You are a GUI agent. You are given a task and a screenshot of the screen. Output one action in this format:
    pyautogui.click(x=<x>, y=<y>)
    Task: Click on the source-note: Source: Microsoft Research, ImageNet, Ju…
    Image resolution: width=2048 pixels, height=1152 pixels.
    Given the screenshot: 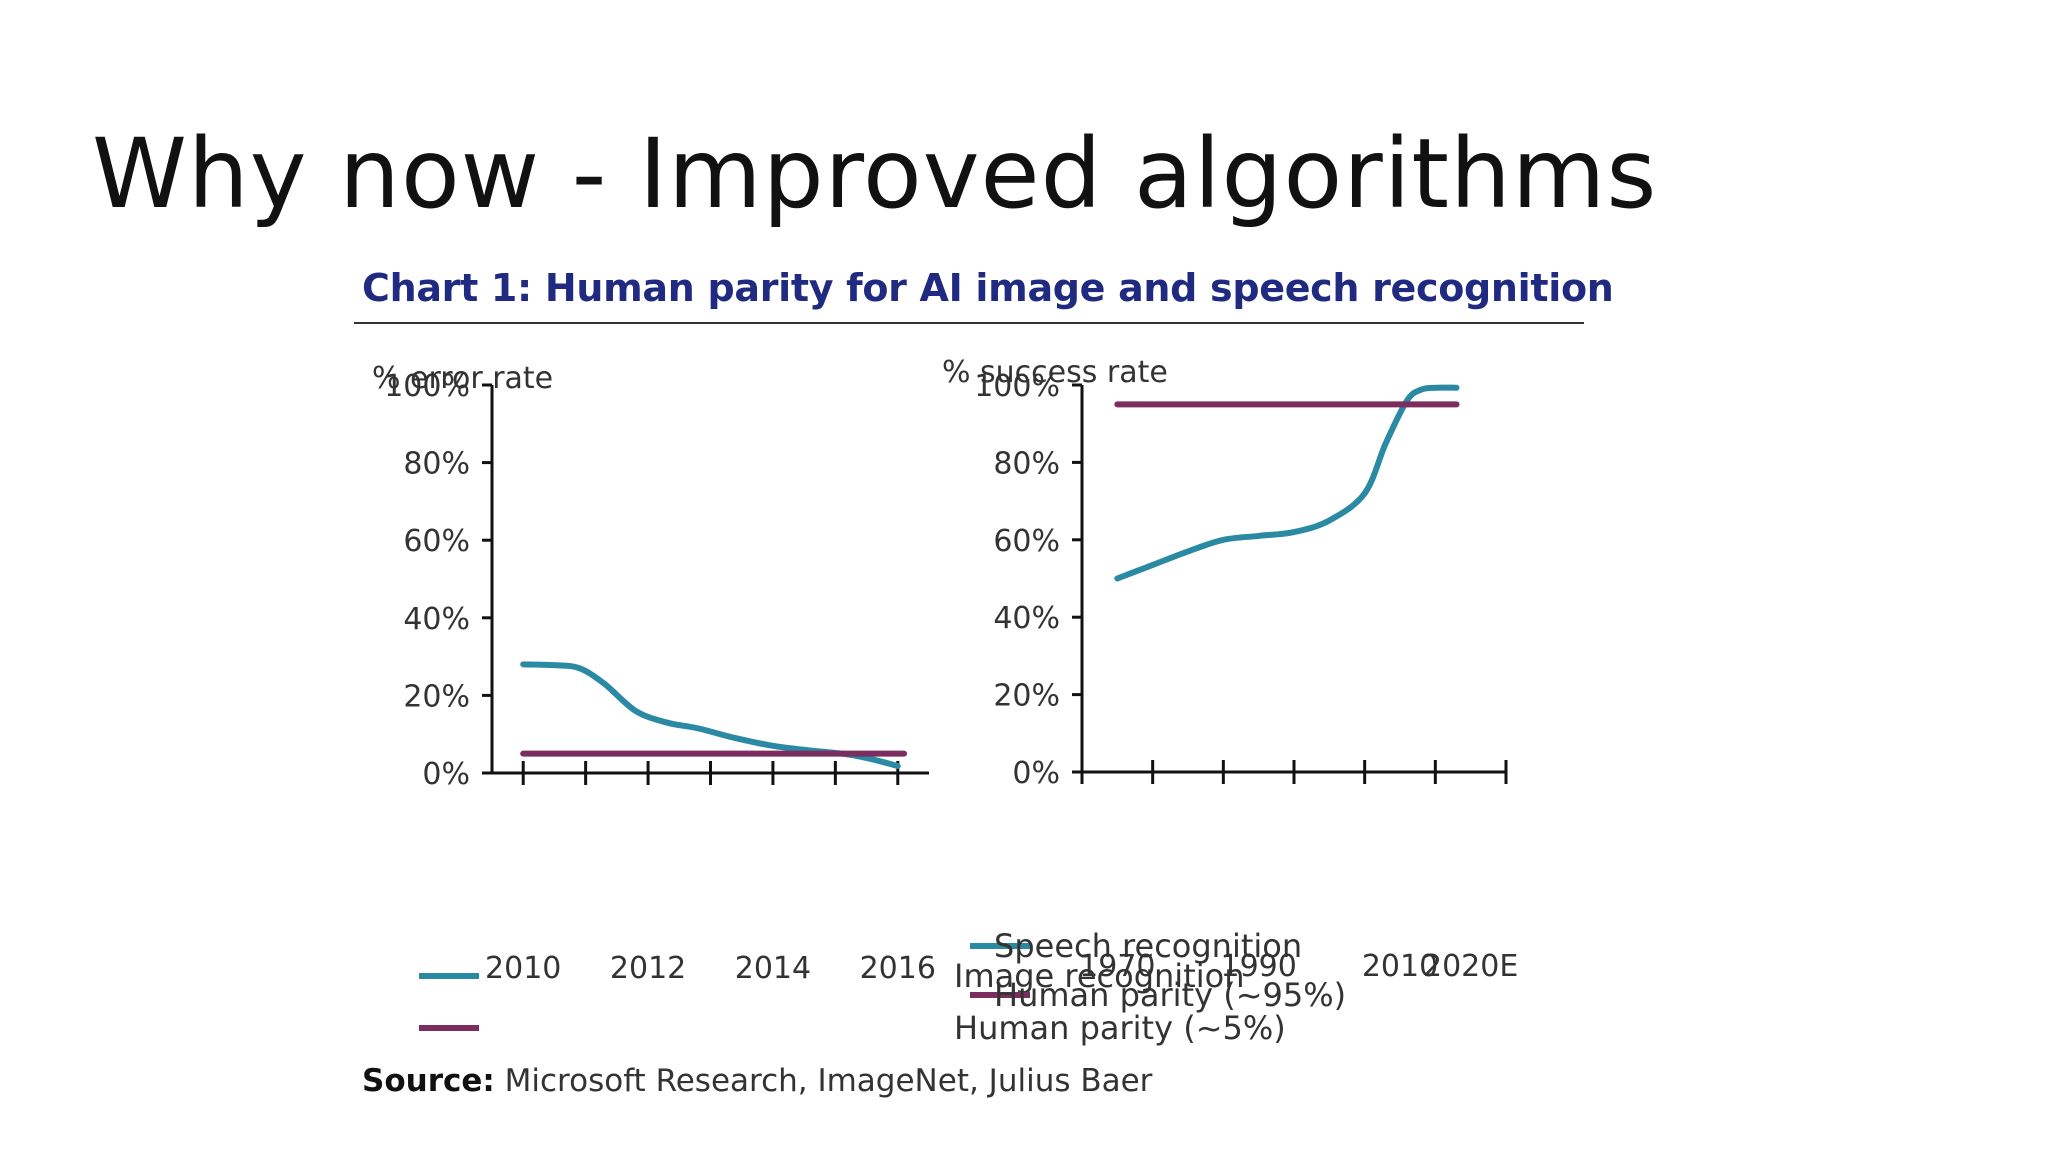 What is the action you would take?
    pyautogui.click(x=757, y=1081)
    